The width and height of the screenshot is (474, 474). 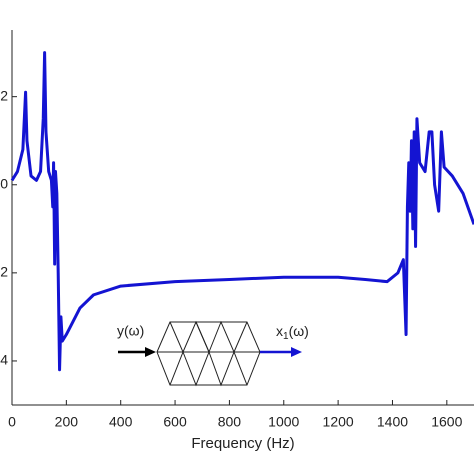 What do you see at coordinates (286, 336) in the screenshot?
I see `output-index: 1` at bounding box center [286, 336].